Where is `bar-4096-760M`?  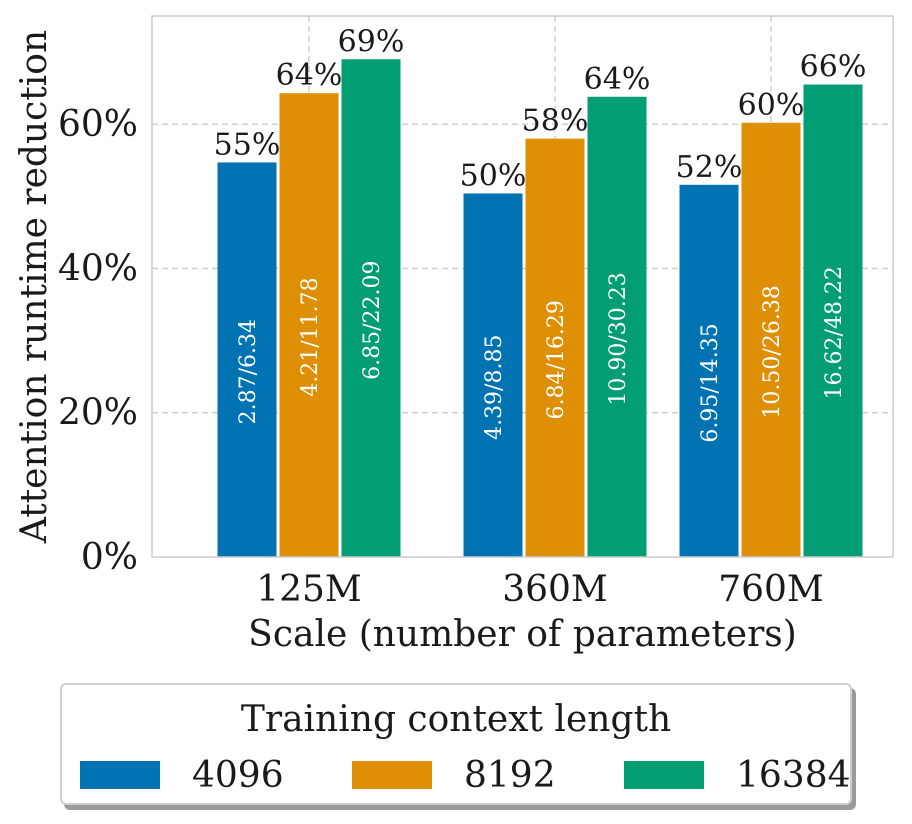
bar-4096-760M is located at coordinates (709, 371).